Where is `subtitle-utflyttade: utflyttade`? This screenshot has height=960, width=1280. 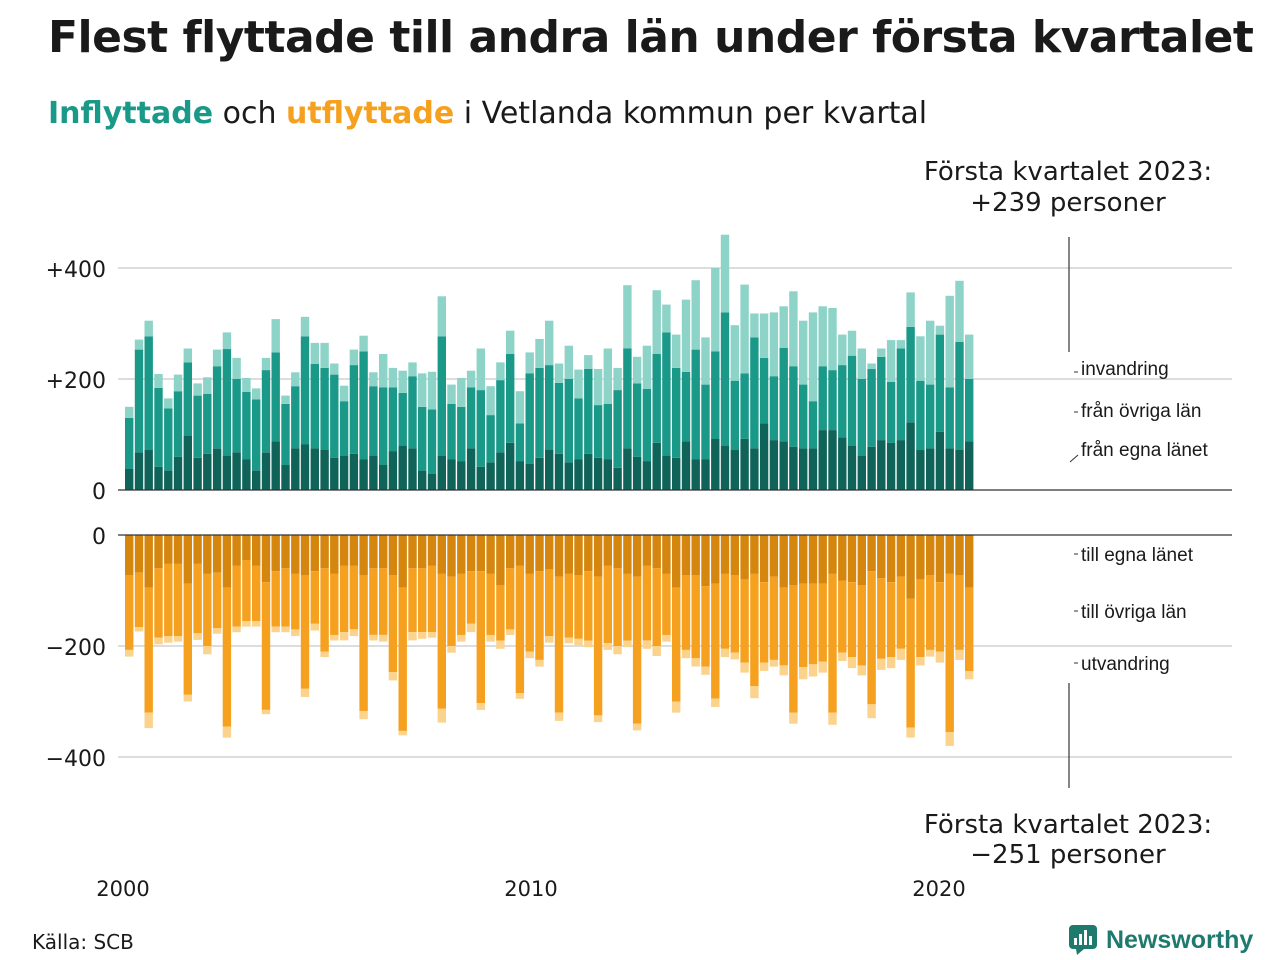
subtitle-utflyttade: utflyttade is located at coordinates (370, 113).